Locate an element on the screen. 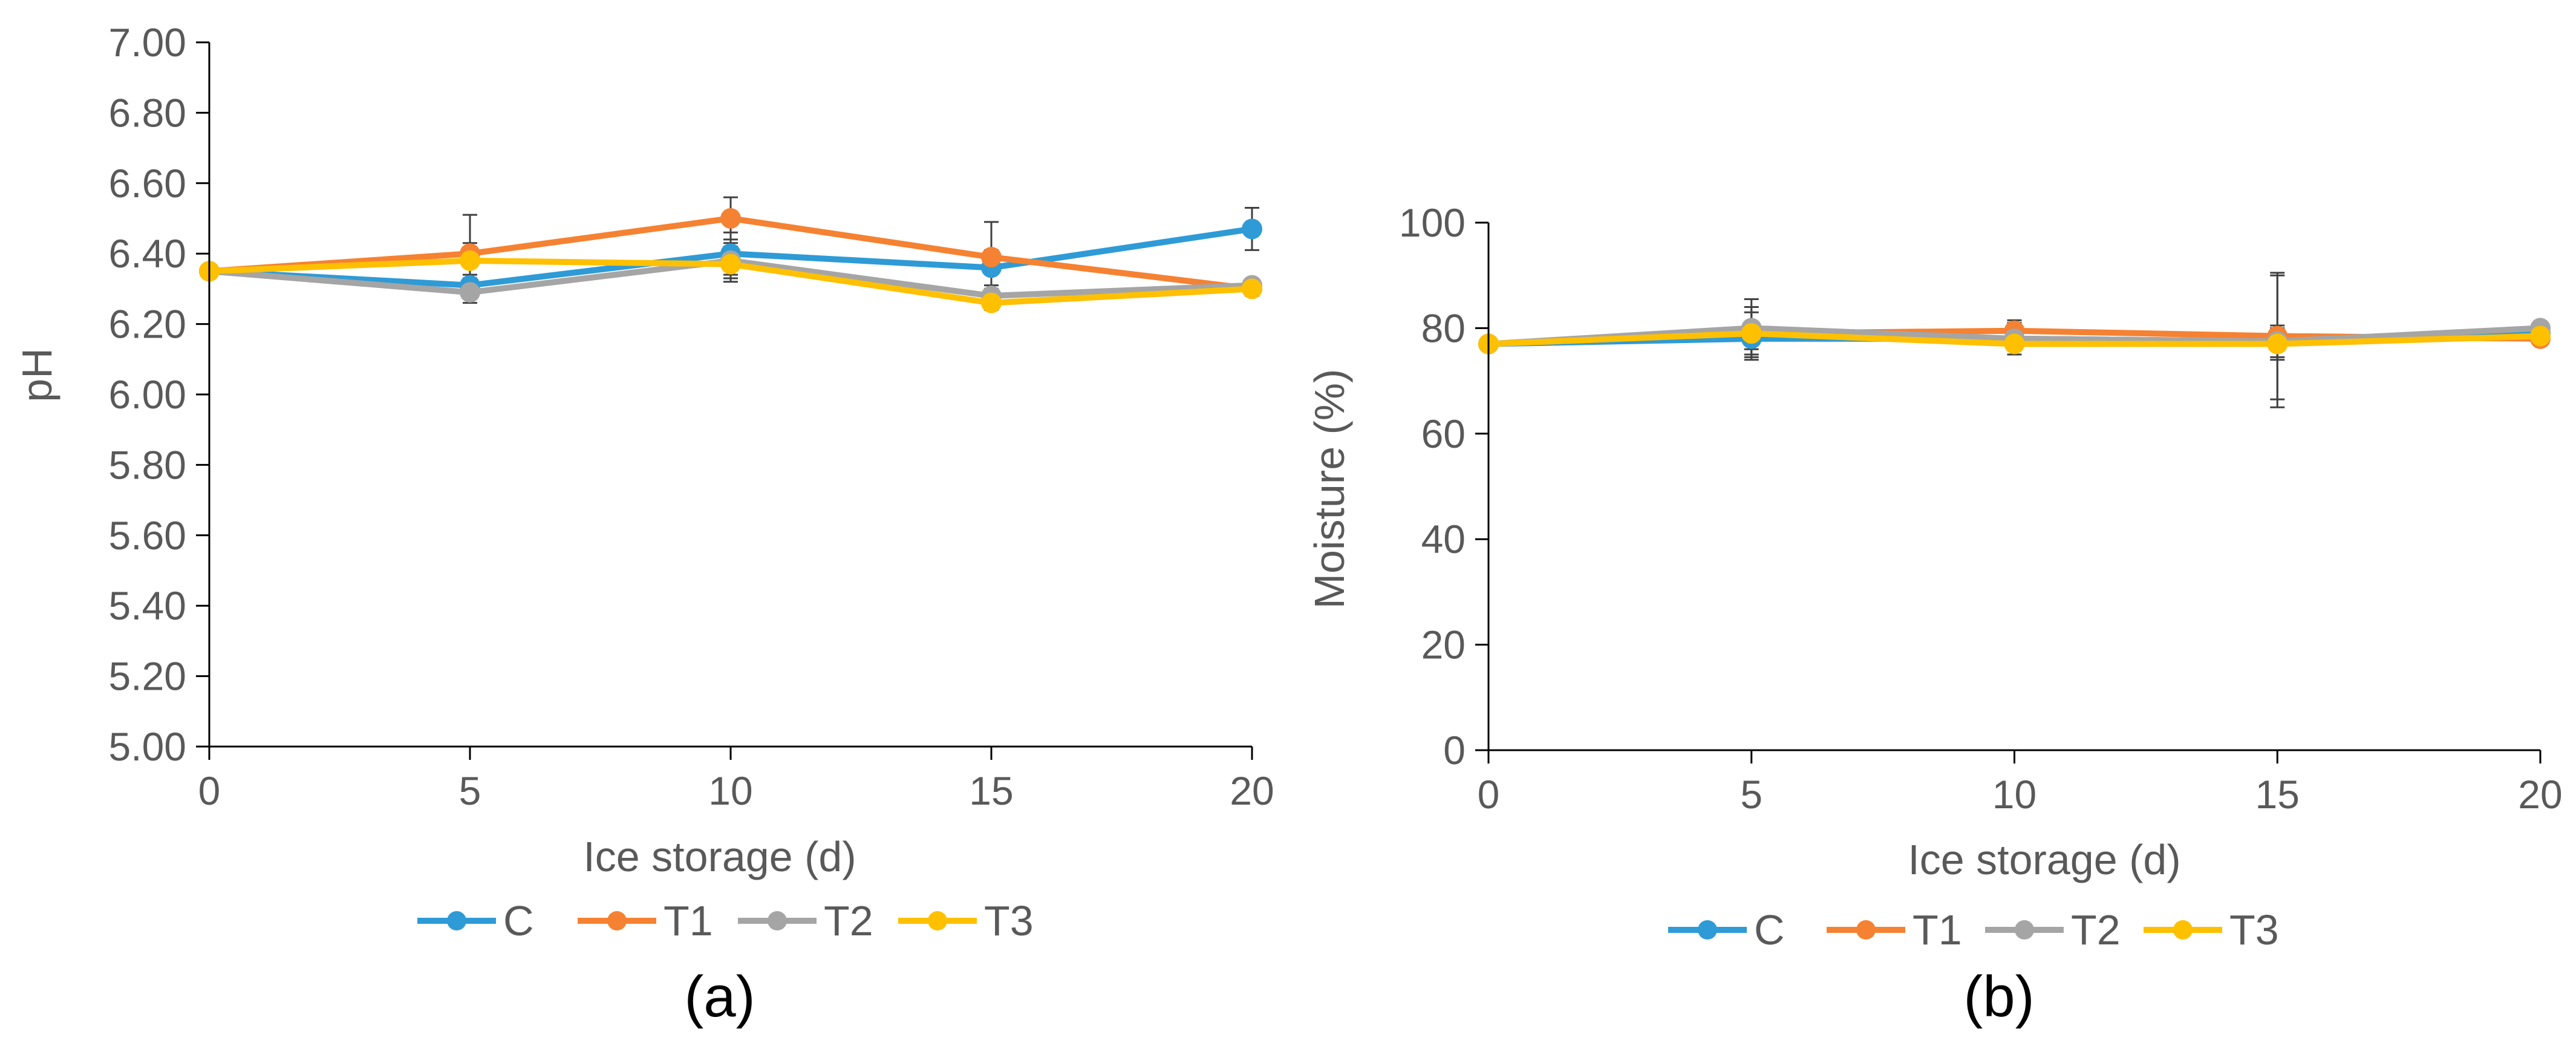 Image resolution: width=2576 pixels, height=1043 pixels. x-tick-label-b: 10 is located at coordinates (2014, 795).